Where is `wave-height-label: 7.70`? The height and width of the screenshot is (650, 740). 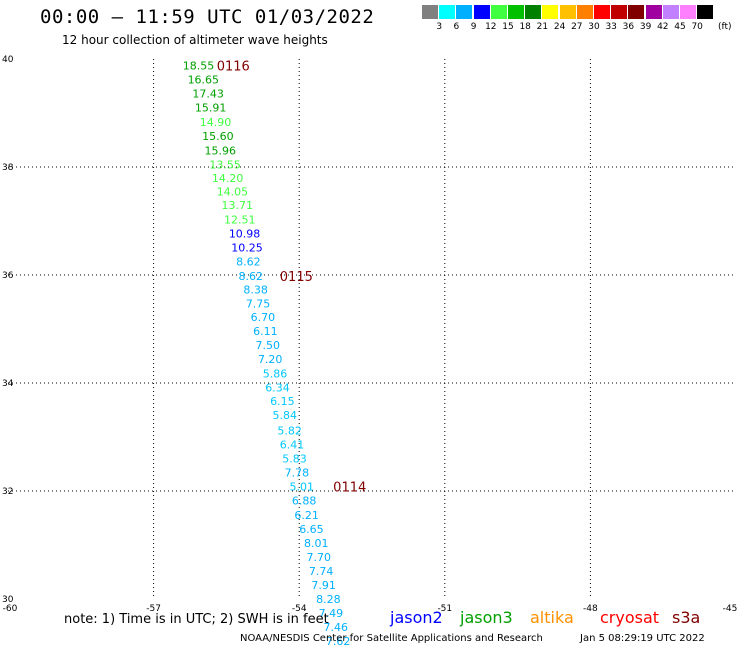
wave-height-label: 7.70 is located at coordinates (318, 557).